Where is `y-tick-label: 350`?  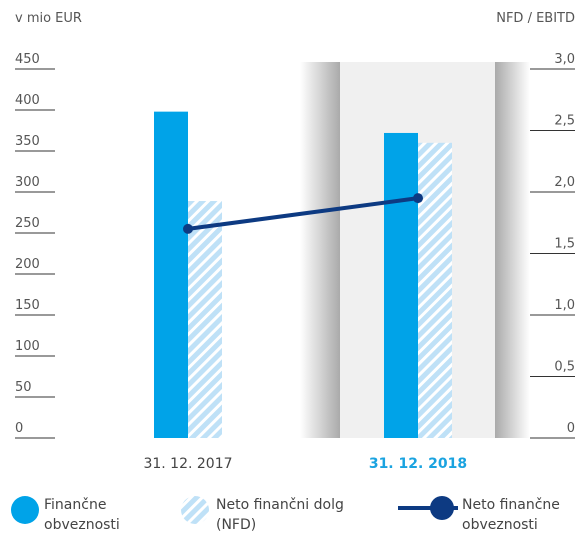
y-tick-label: 350 is located at coordinates (27, 141).